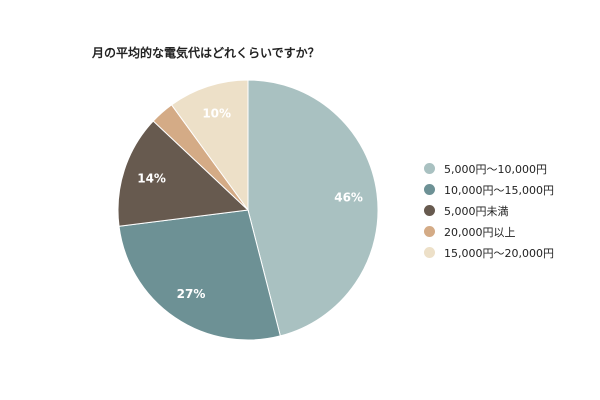  I want to click on legend-label-2: 5,000円未満, so click(476, 211).